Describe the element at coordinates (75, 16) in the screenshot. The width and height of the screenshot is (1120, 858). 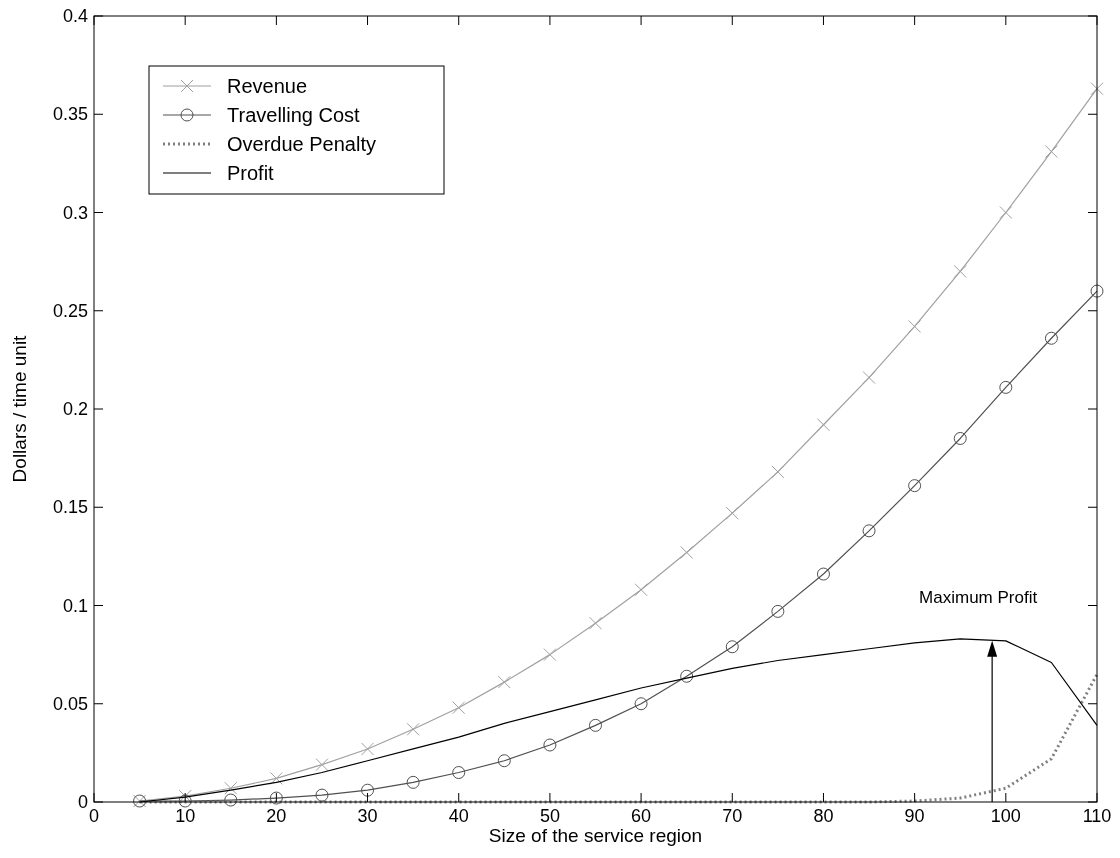
I see `y-tick-label: 0.4` at that location.